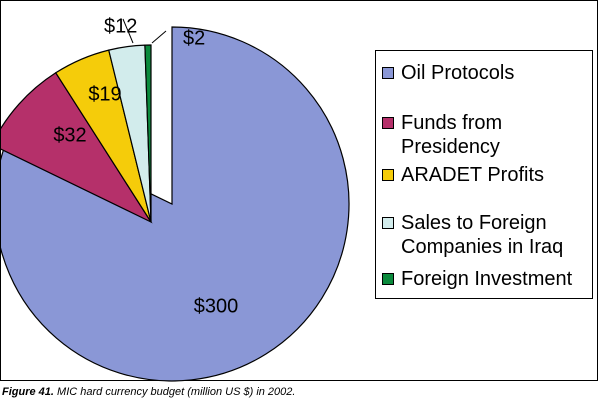  Describe the element at coordinates (472, 175) in the screenshot. I see `legend-label: ARADET Profits` at that location.